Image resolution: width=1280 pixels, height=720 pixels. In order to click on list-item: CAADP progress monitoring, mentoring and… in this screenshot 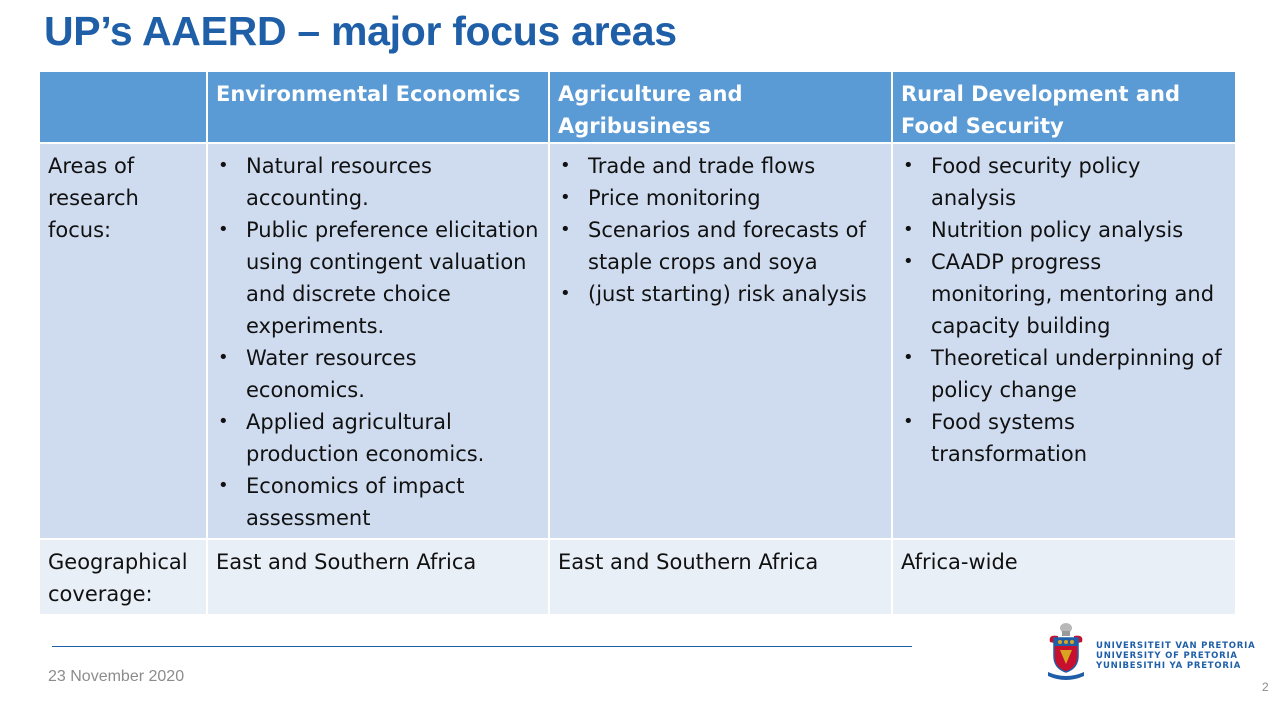, I will do `click(1064, 294)`.